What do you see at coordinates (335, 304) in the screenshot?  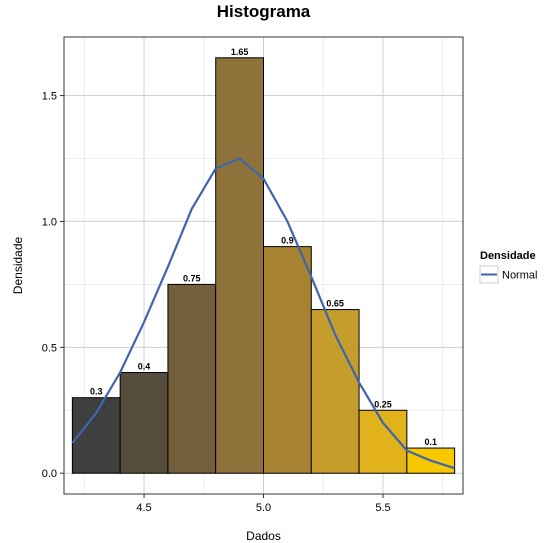 I see `bar-value-label: 0.65` at bounding box center [335, 304].